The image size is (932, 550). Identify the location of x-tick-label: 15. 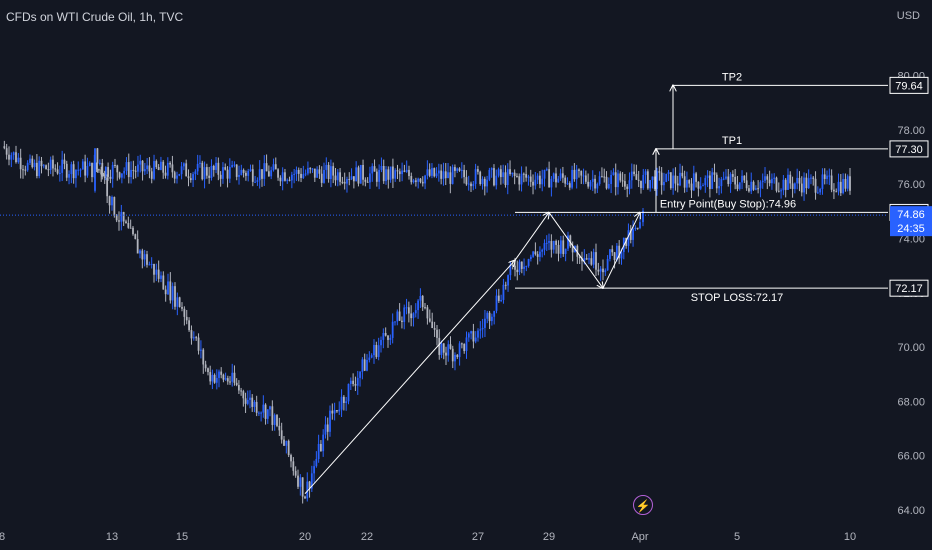
(182, 537).